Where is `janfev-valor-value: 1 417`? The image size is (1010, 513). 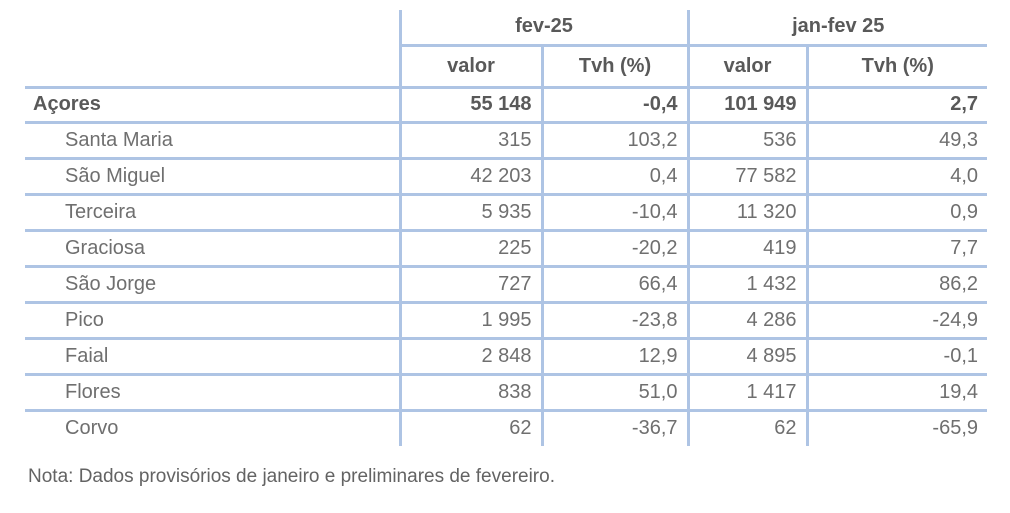
janfev-valor-value: 1 417 is located at coordinates (746, 393).